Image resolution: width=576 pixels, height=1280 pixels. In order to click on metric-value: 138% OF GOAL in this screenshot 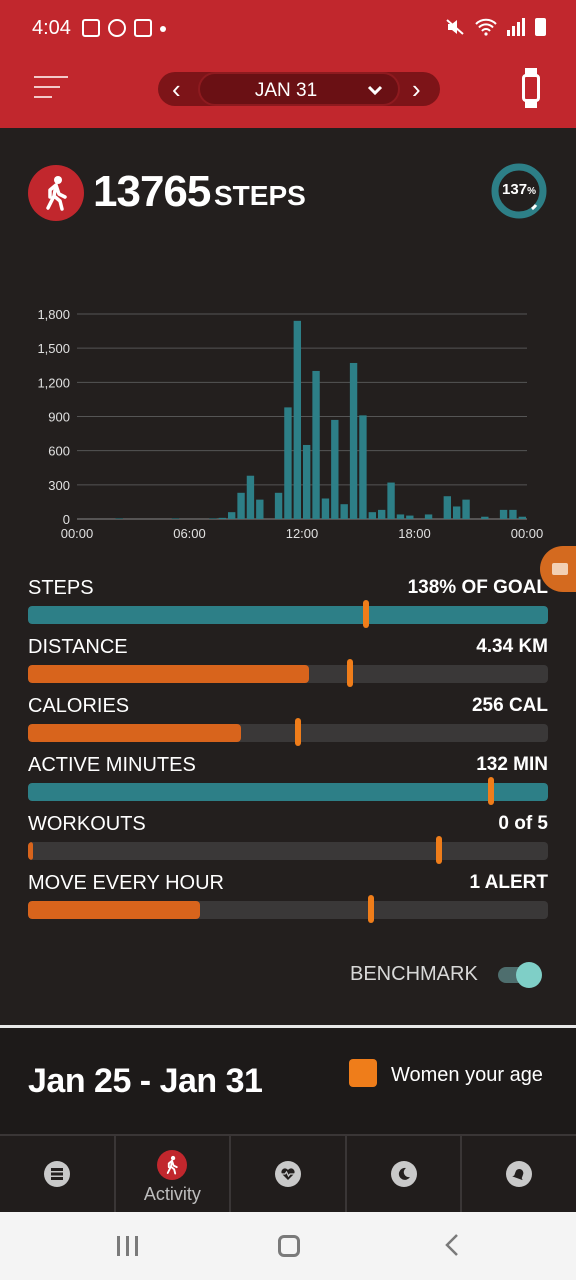, I will do `click(477, 587)`.